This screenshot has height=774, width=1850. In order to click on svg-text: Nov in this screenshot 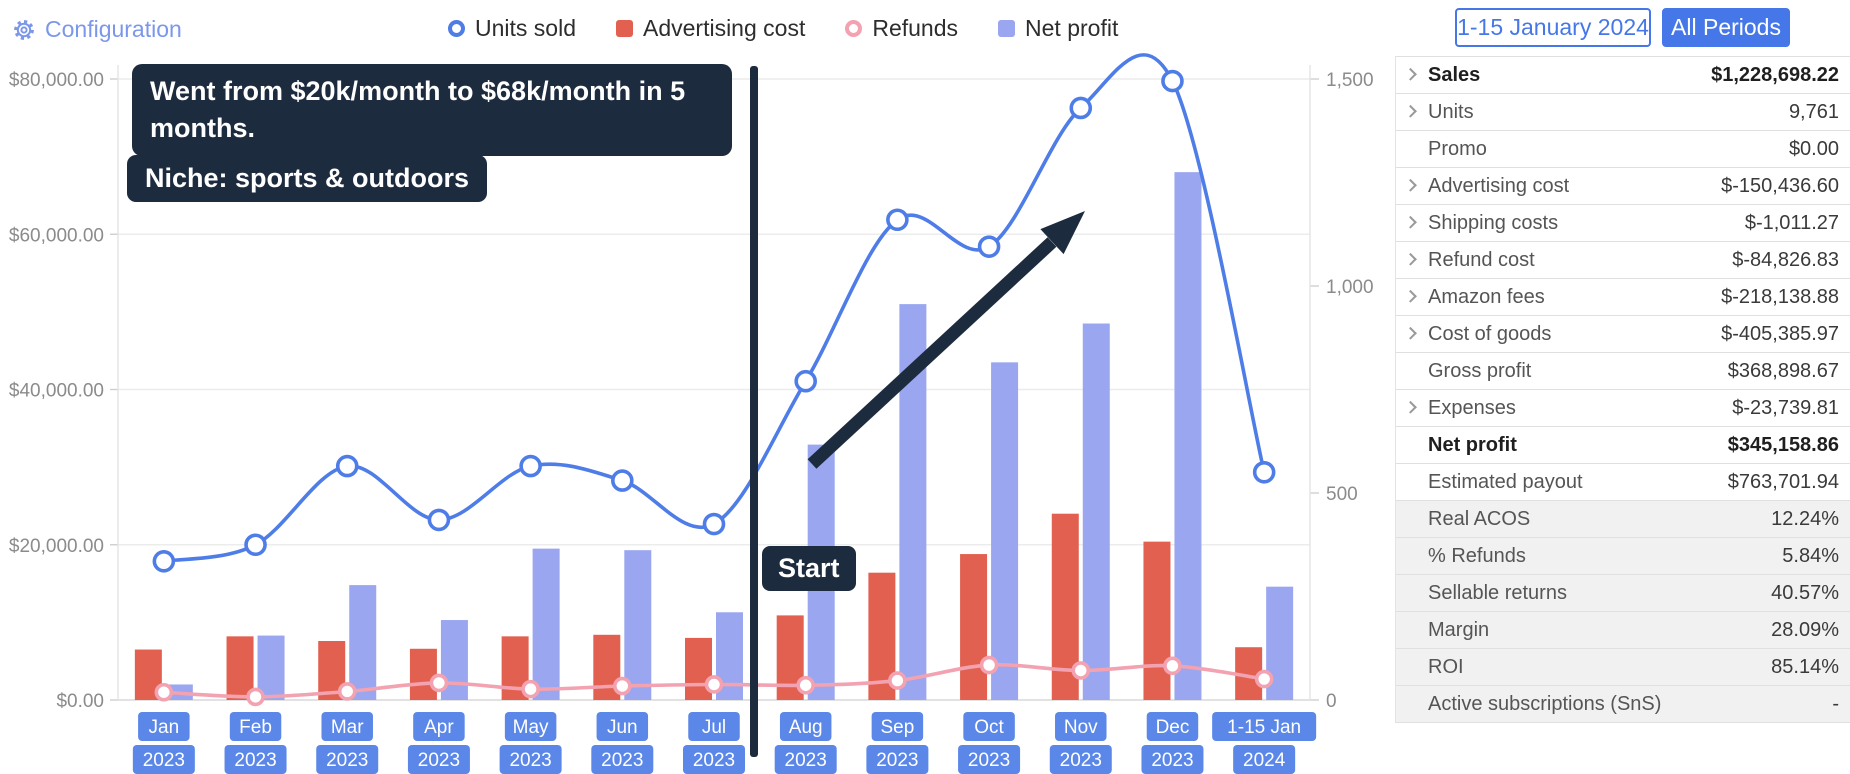, I will do `click(1081, 727)`.